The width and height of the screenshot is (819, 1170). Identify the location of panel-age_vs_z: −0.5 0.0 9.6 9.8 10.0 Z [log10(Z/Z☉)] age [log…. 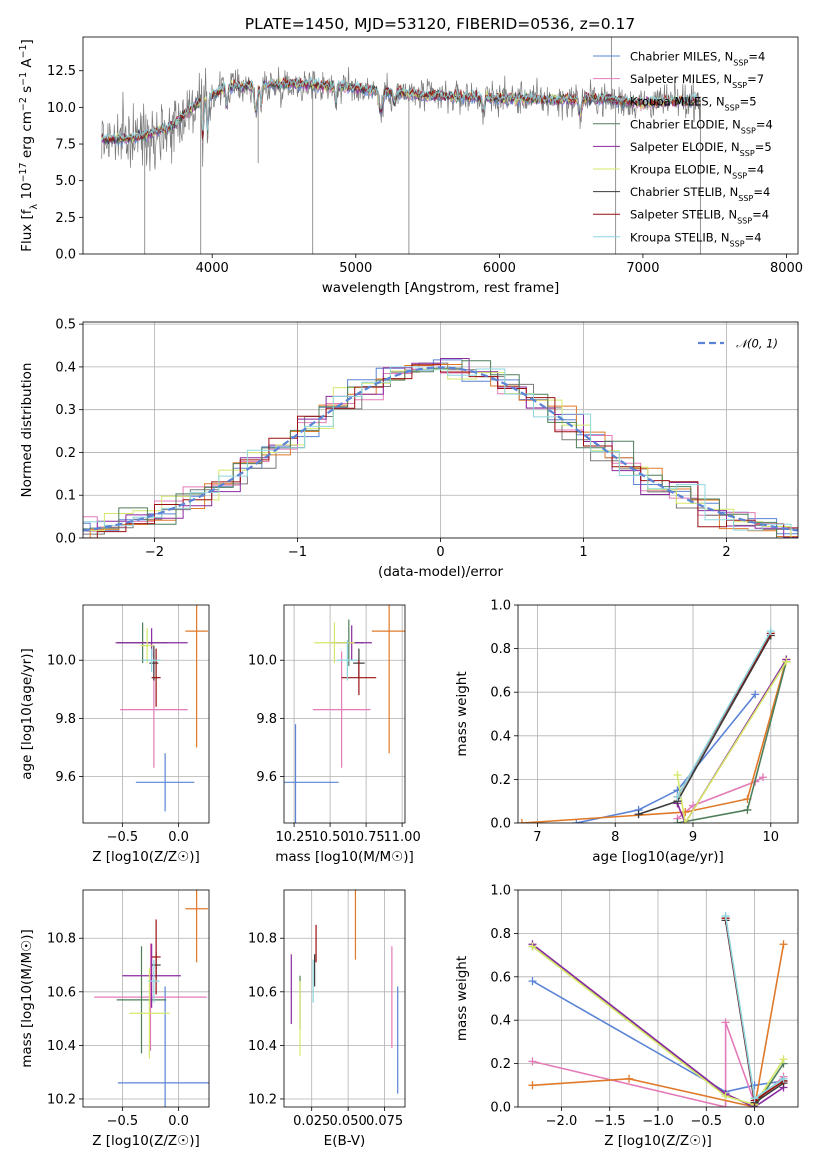
(114, 734).